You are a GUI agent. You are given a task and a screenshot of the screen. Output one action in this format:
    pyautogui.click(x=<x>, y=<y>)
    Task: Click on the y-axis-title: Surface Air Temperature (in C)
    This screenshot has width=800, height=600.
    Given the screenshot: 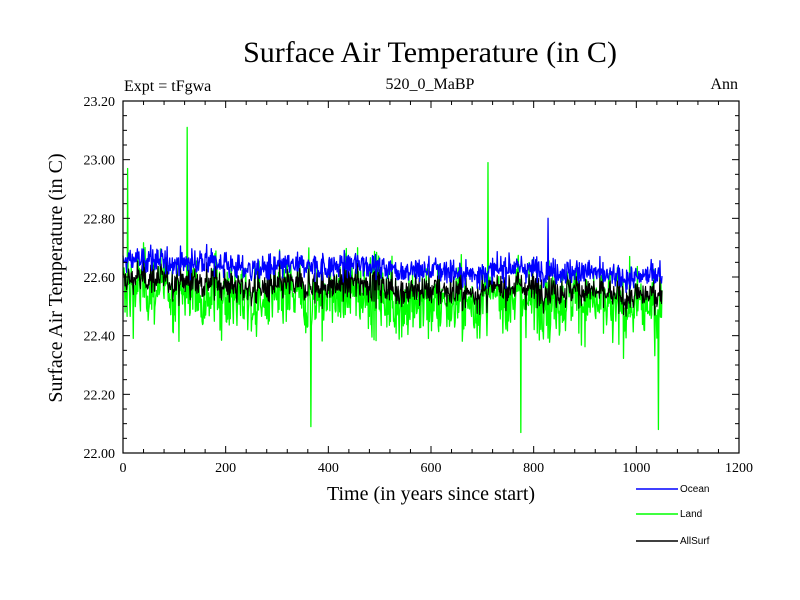 What is the action you would take?
    pyautogui.click(x=56, y=277)
    